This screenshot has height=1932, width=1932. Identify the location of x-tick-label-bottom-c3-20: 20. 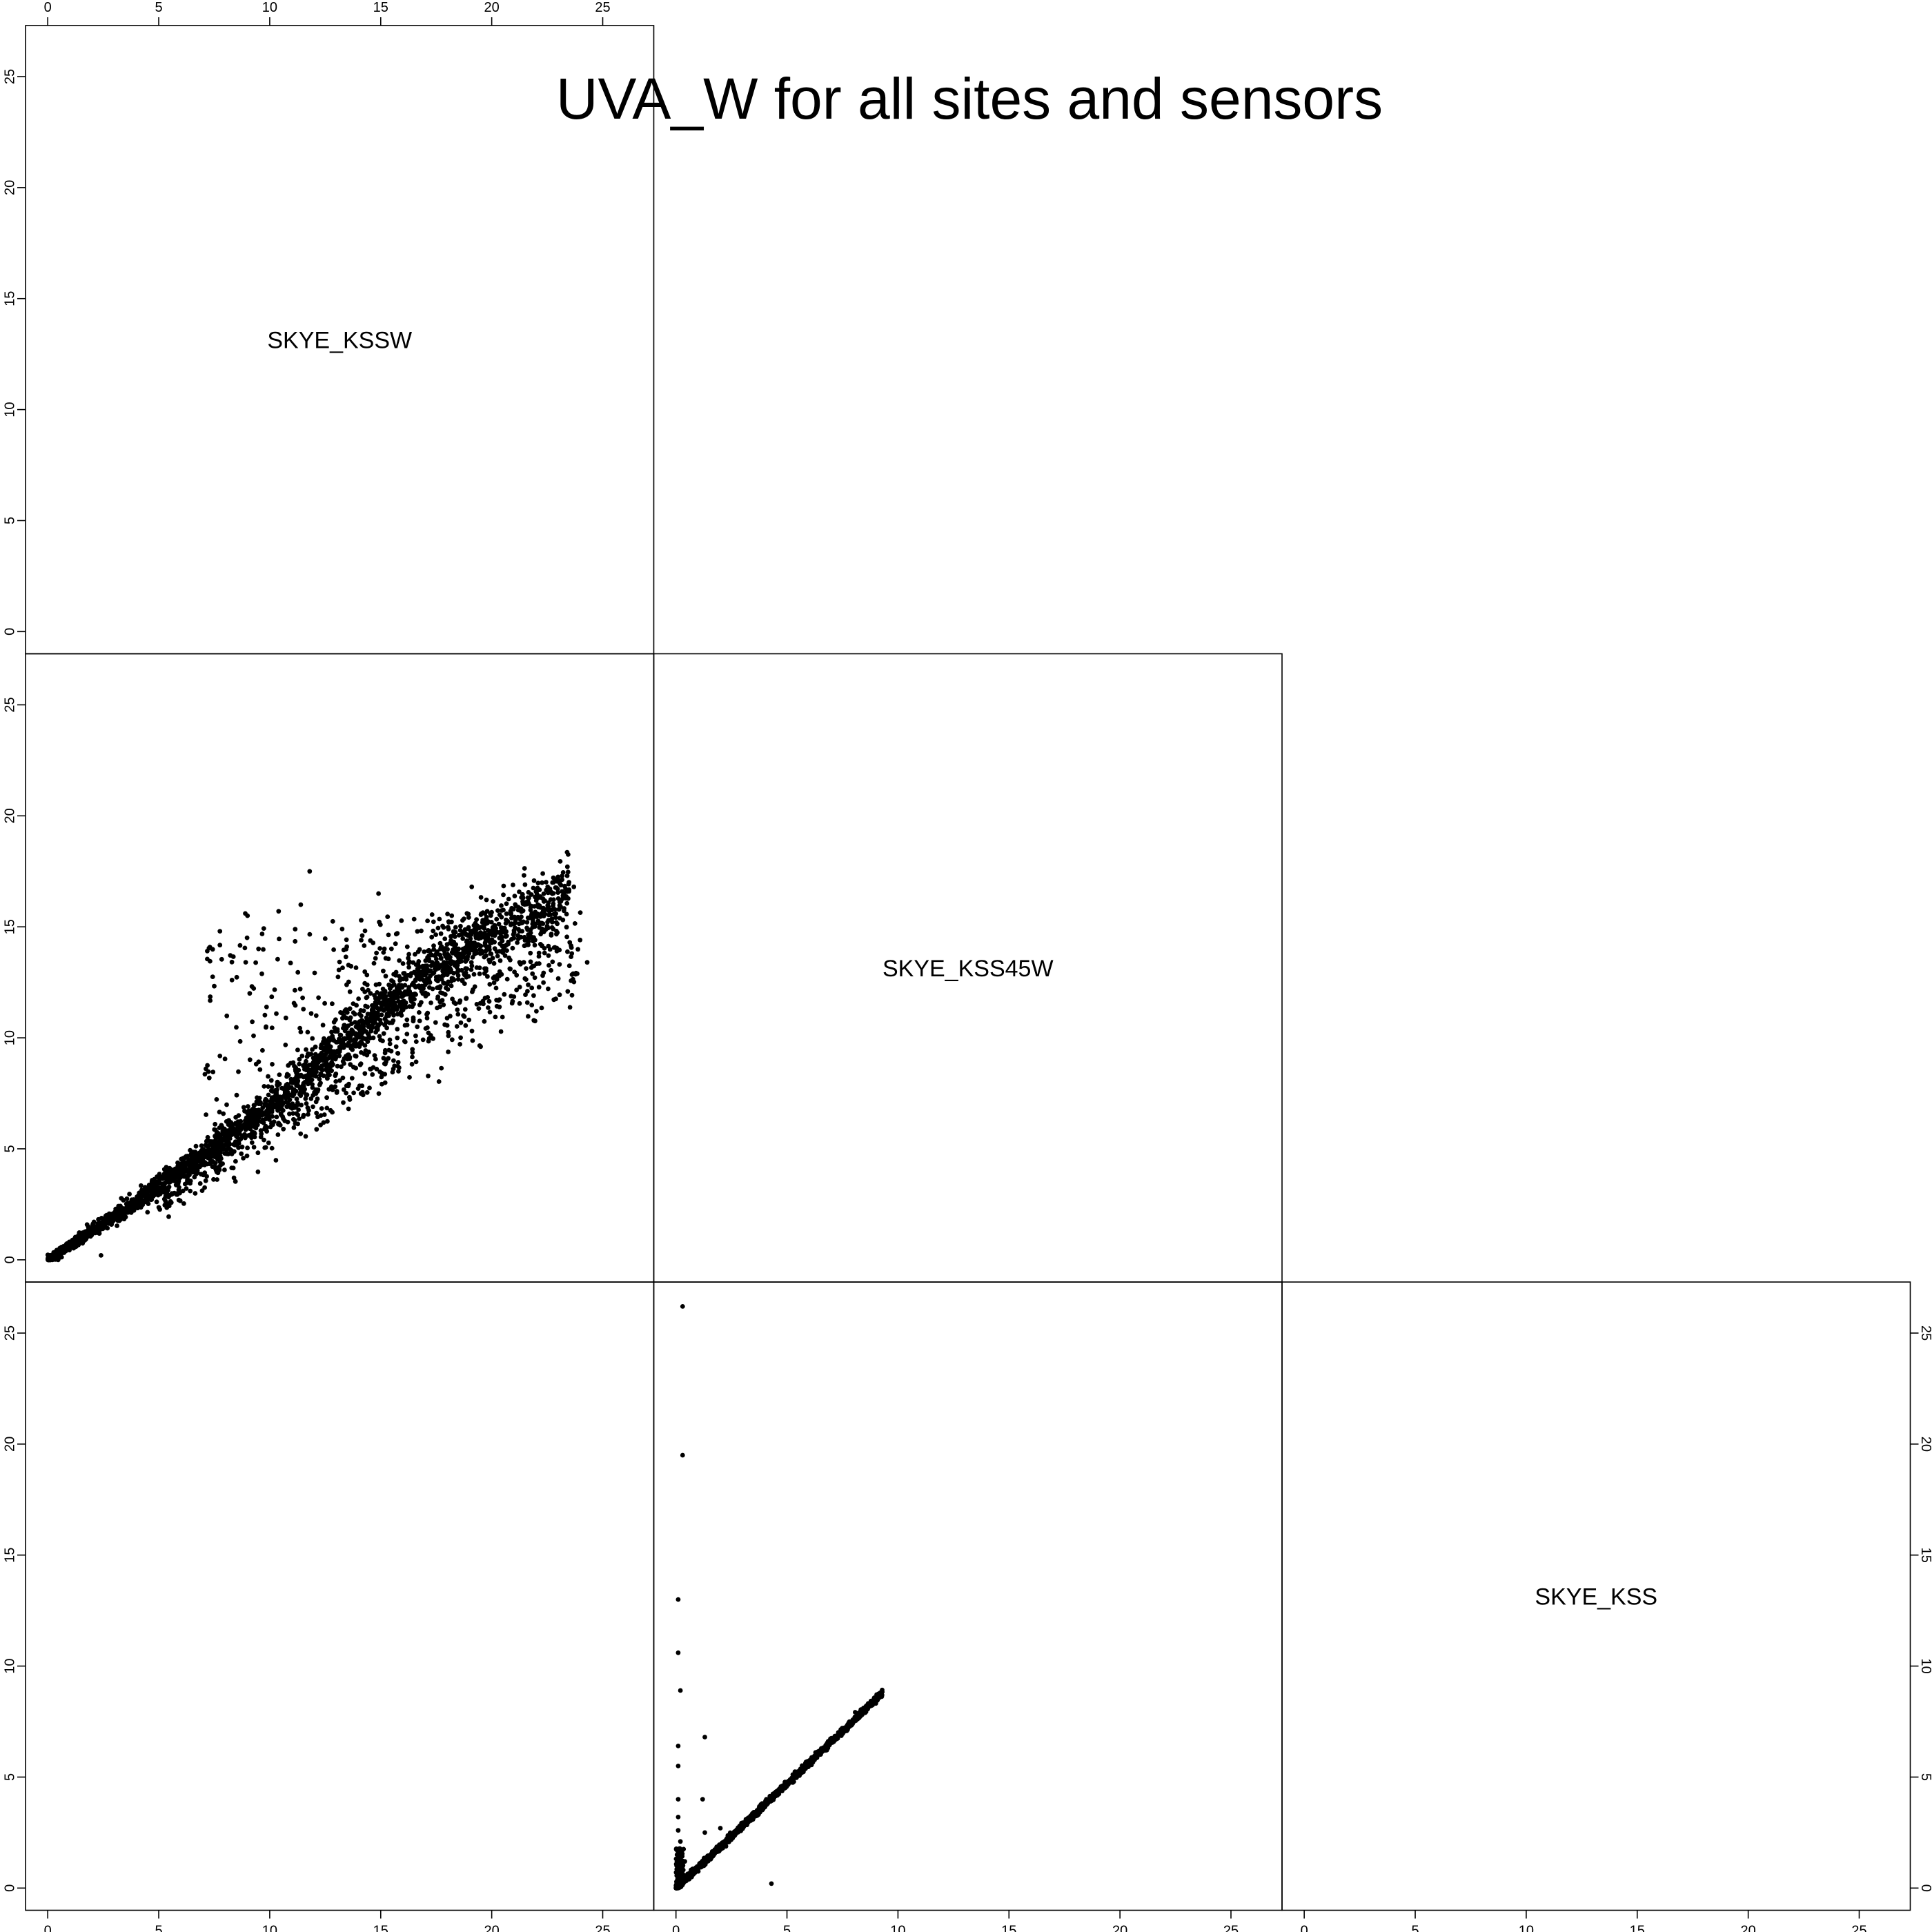
(1748, 1928).